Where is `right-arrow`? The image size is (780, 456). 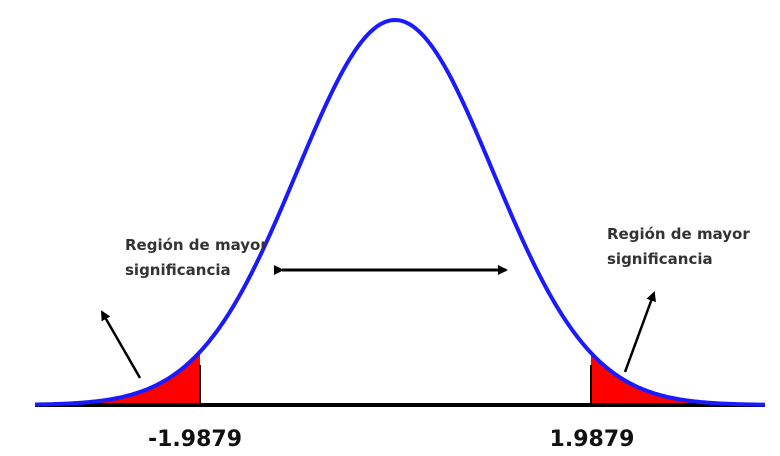
right-arrow is located at coordinates (639, 332).